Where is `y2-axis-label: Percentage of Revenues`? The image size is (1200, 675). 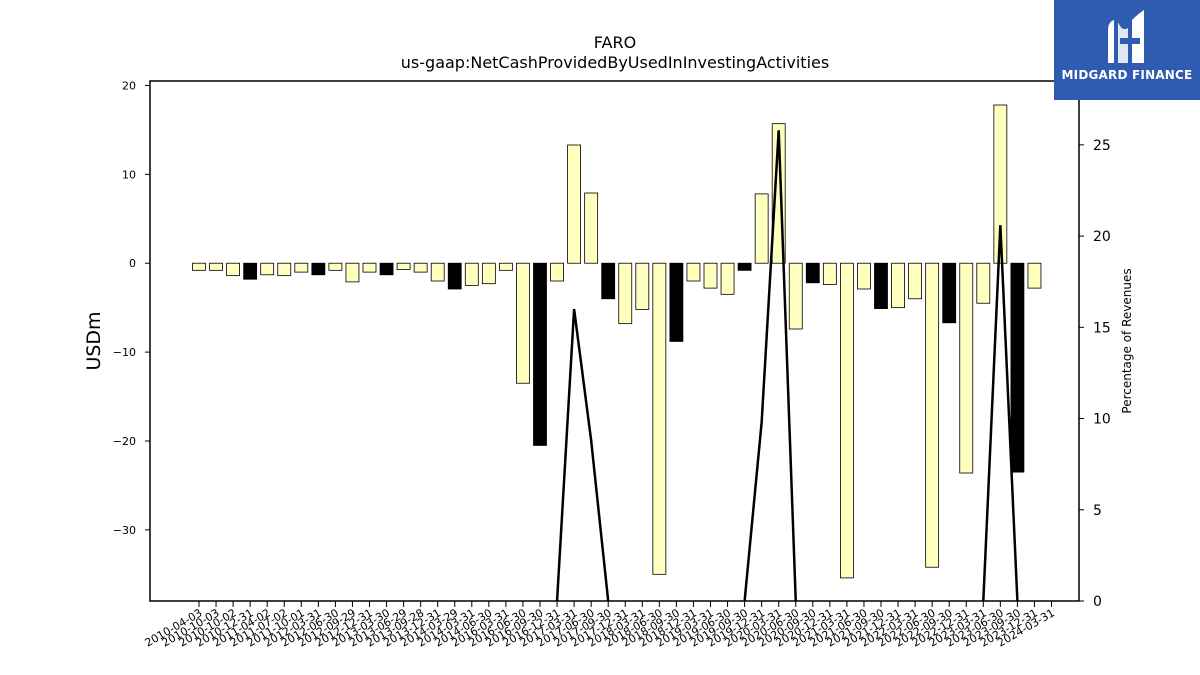
y2-axis-label: Percentage of Revenues is located at coordinates (1127, 340).